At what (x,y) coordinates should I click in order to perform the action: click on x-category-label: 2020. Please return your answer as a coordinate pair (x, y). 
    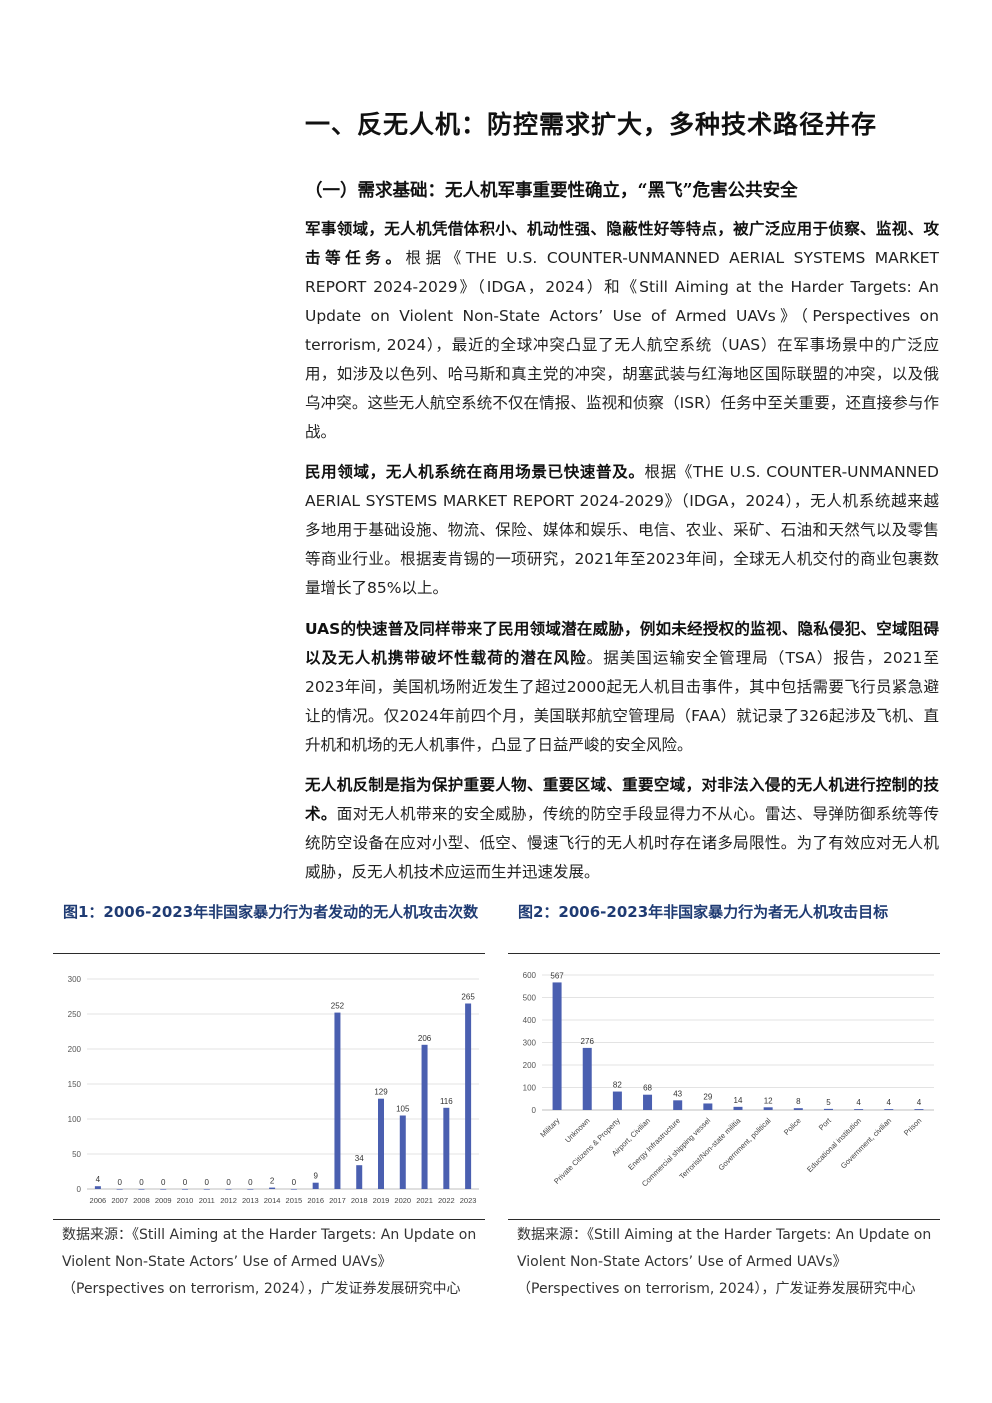
    Looking at the image, I should click on (402, 1200).